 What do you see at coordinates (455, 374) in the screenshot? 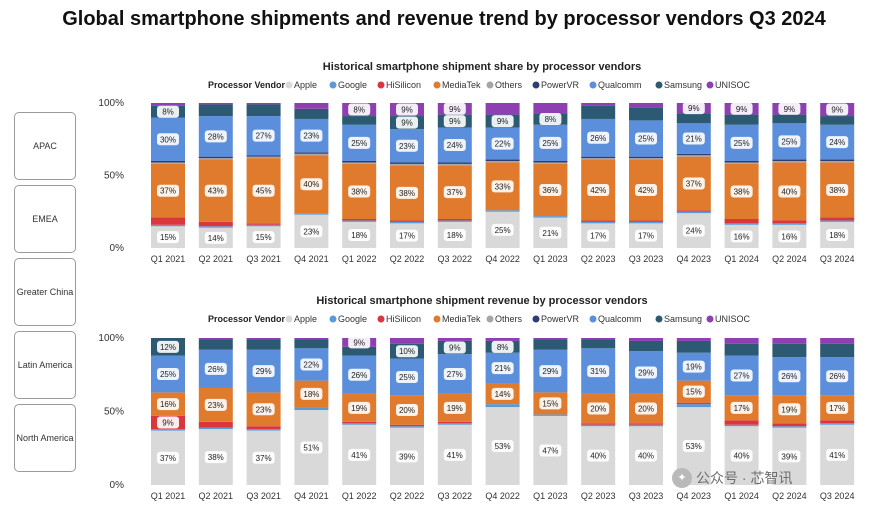
I see `data-label: 27%` at bounding box center [455, 374].